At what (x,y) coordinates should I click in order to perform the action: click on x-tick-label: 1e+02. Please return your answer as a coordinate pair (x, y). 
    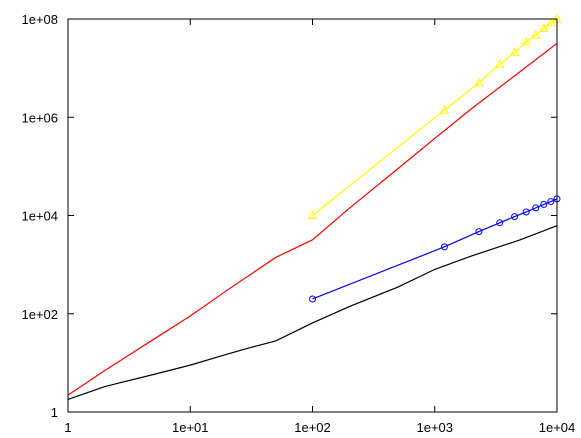
    Looking at the image, I should click on (312, 427).